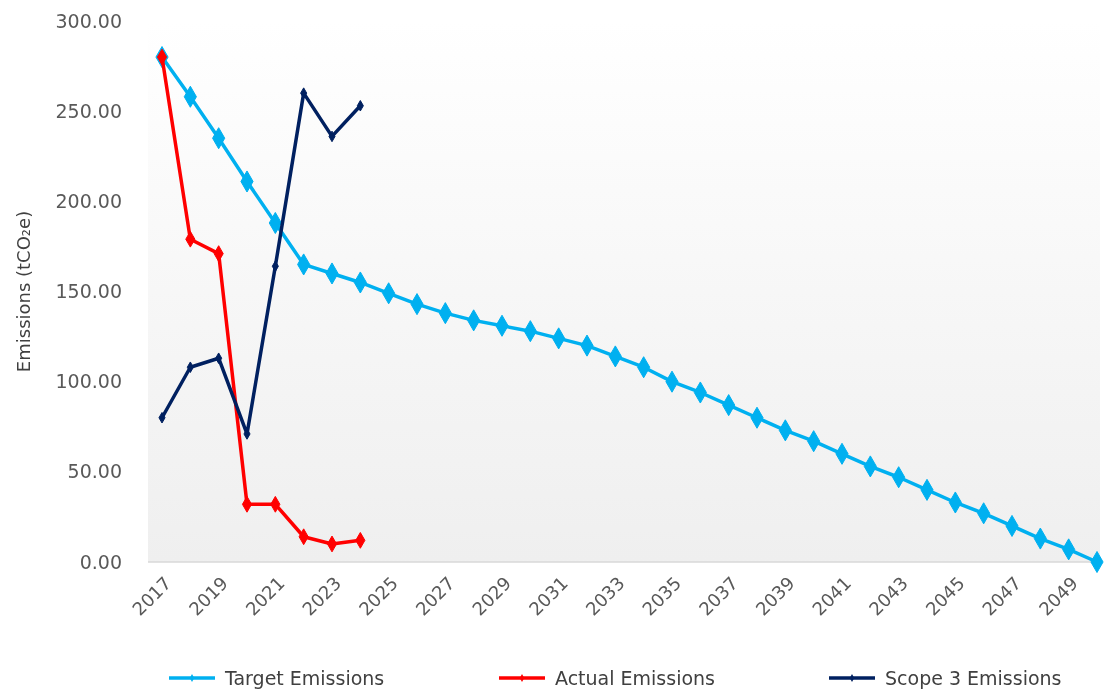  I want to click on y-tick-label: 250.00, so click(88, 110).